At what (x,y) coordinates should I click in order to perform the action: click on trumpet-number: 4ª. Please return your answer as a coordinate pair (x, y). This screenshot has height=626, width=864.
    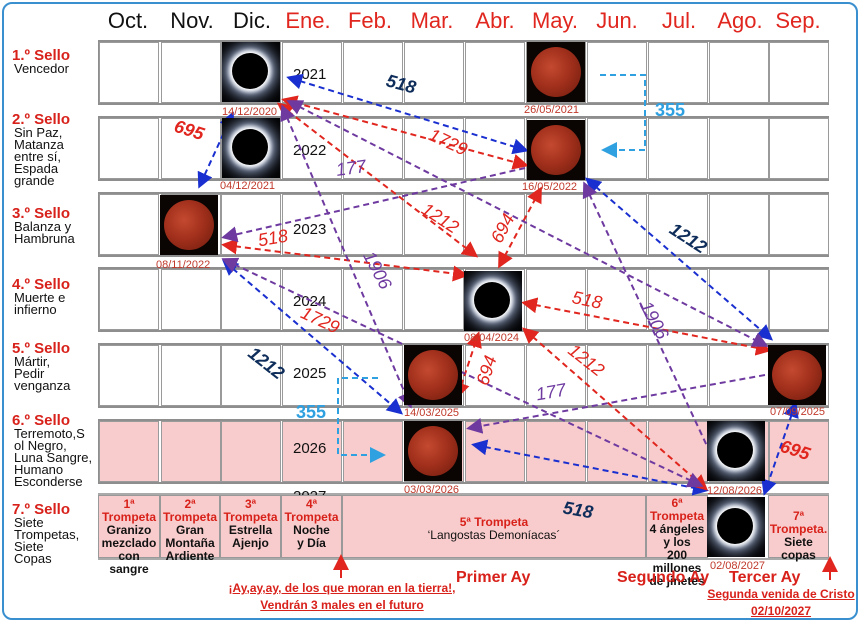
    Looking at the image, I should click on (311, 504).